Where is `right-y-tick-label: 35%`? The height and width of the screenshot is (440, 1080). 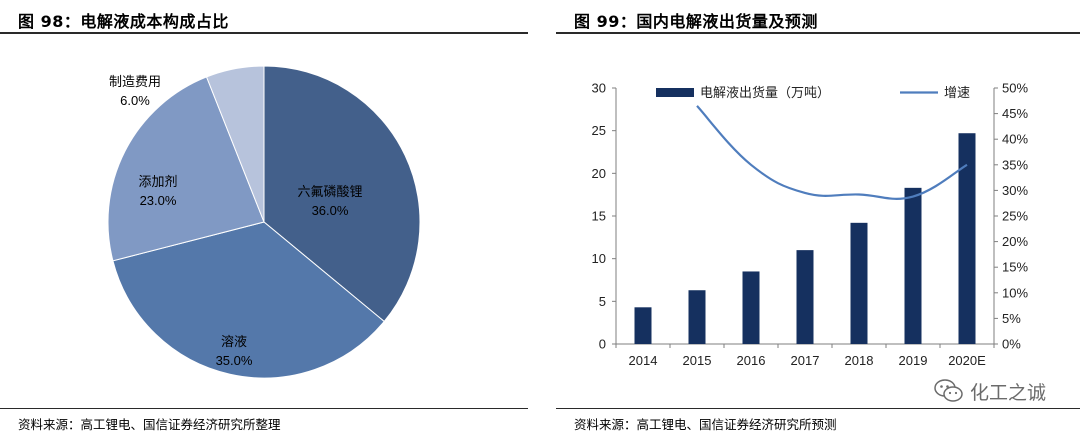
right-y-tick-label: 35% is located at coordinates (1015, 164).